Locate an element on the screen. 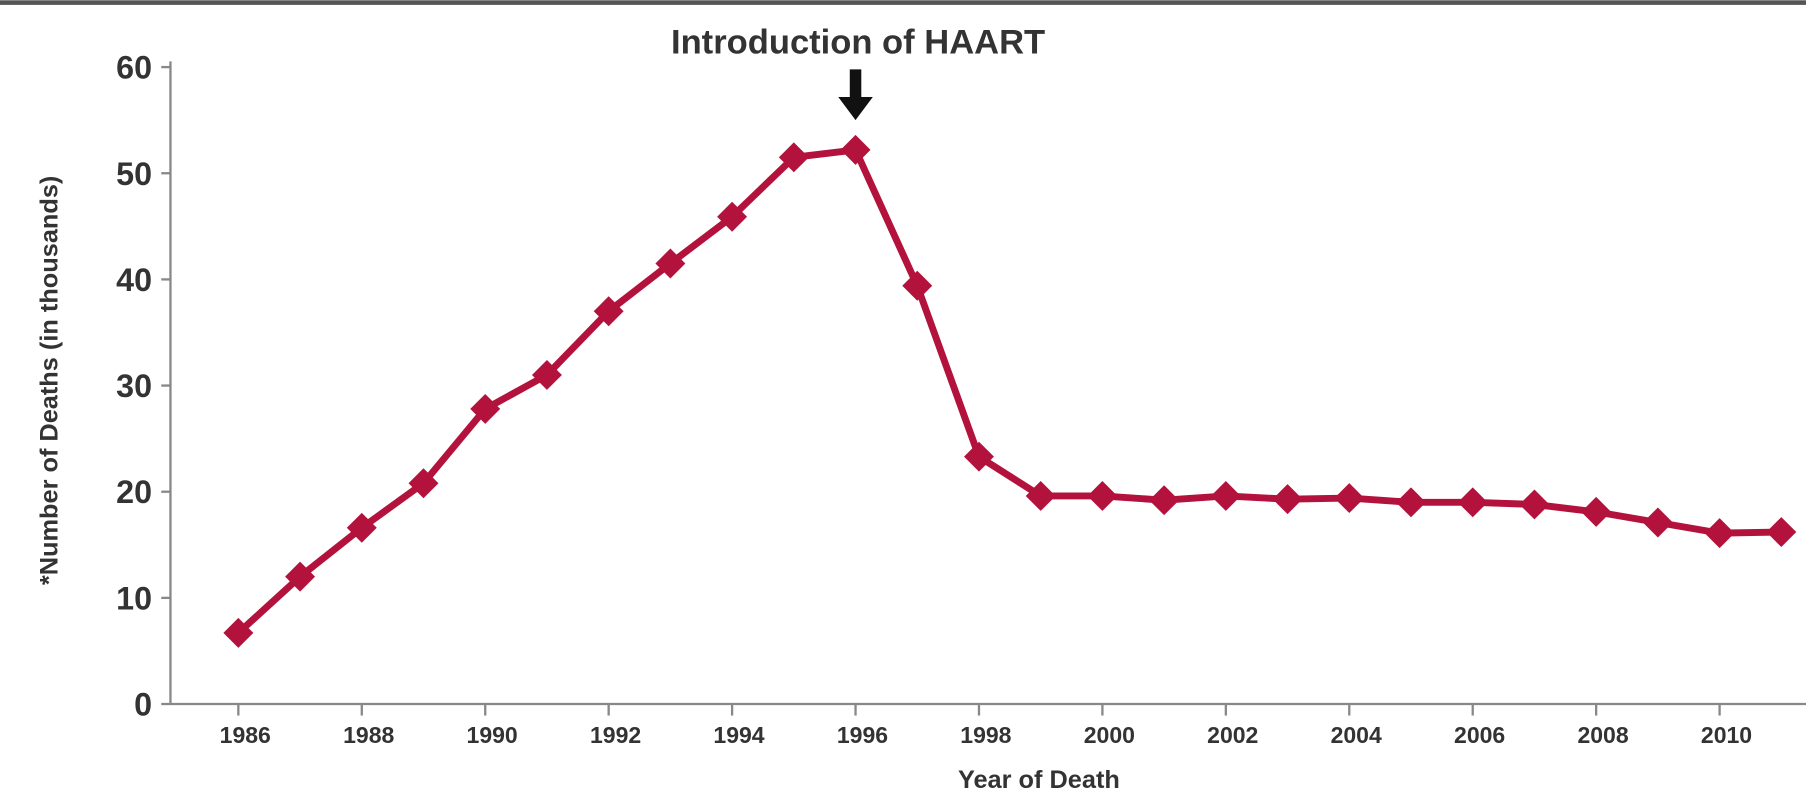 This screenshot has height=793, width=1806. y-tick-label: 30 is located at coordinates (134, 386).